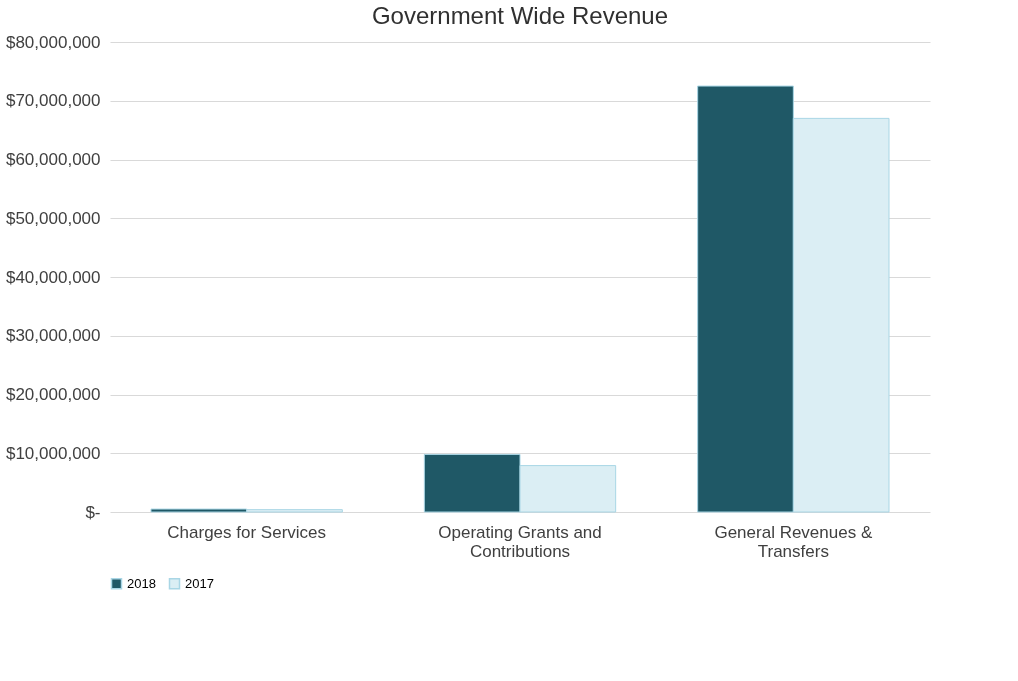 The image size is (1018, 681). What do you see at coordinates (53, 101) in the screenshot?
I see `y-tick-label: $70,000,000` at bounding box center [53, 101].